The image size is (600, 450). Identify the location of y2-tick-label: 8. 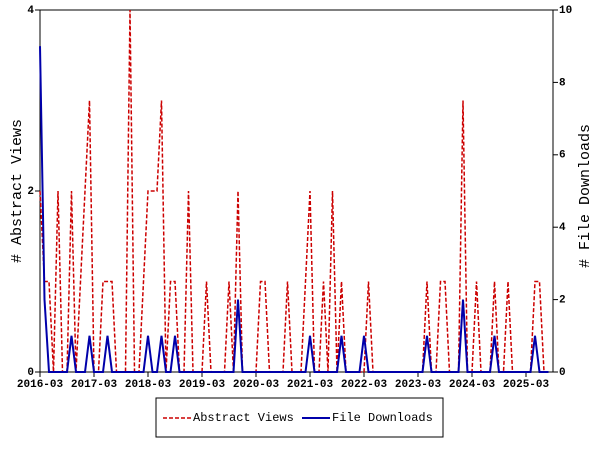
(562, 83).